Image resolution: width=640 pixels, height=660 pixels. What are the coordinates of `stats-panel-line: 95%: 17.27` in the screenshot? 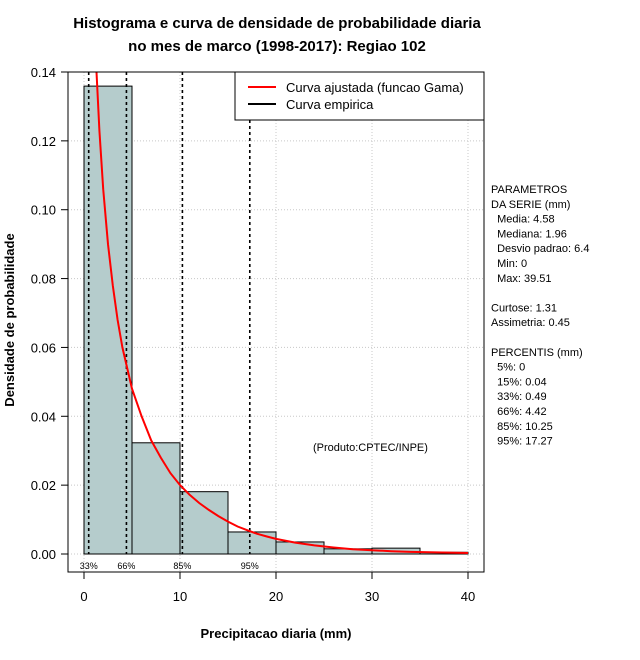 It's located at (522, 442).